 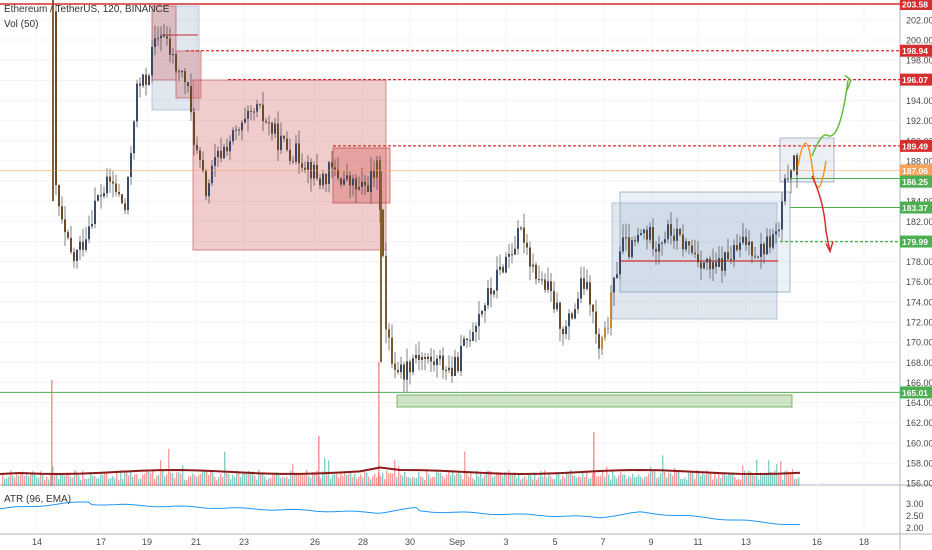 What do you see at coordinates (196, 542) in the screenshot?
I see `time-tick-label: 21` at bounding box center [196, 542].